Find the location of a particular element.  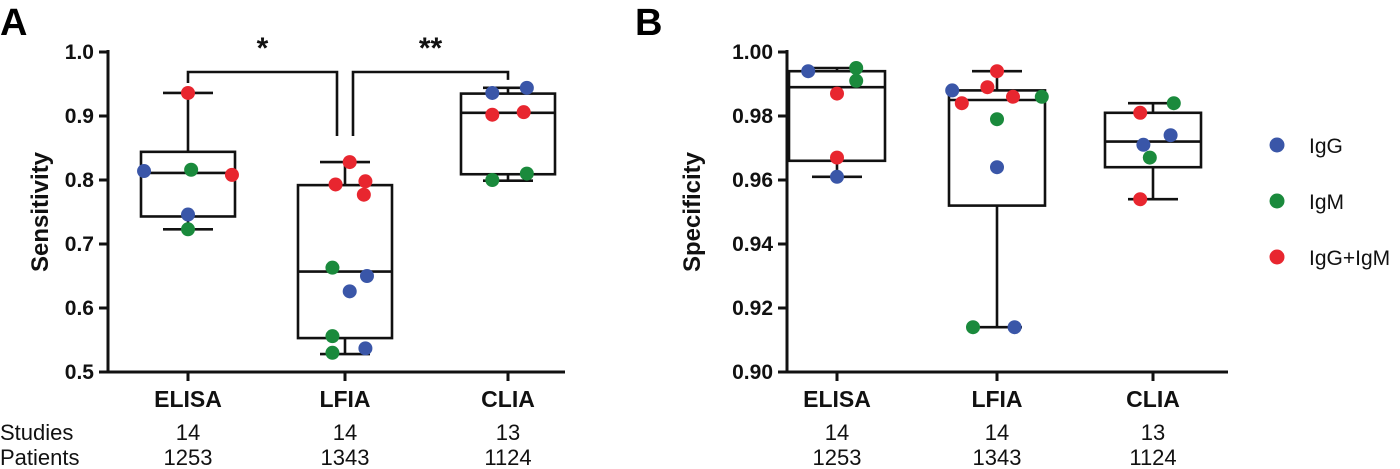

legend-label: IgG is located at coordinates (1326, 146).